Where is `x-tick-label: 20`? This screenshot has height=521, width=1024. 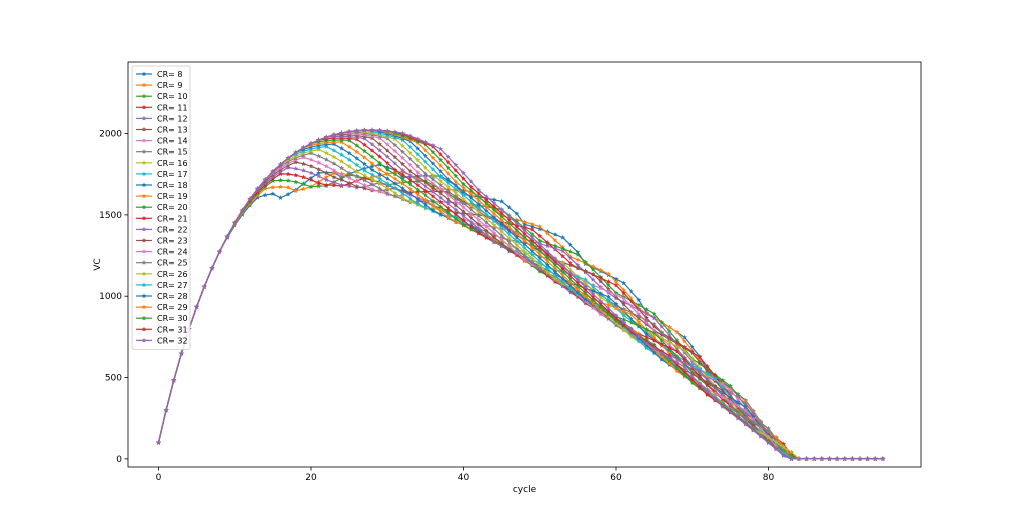
x-tick-label: 20 is located at coordinates (311, 478).